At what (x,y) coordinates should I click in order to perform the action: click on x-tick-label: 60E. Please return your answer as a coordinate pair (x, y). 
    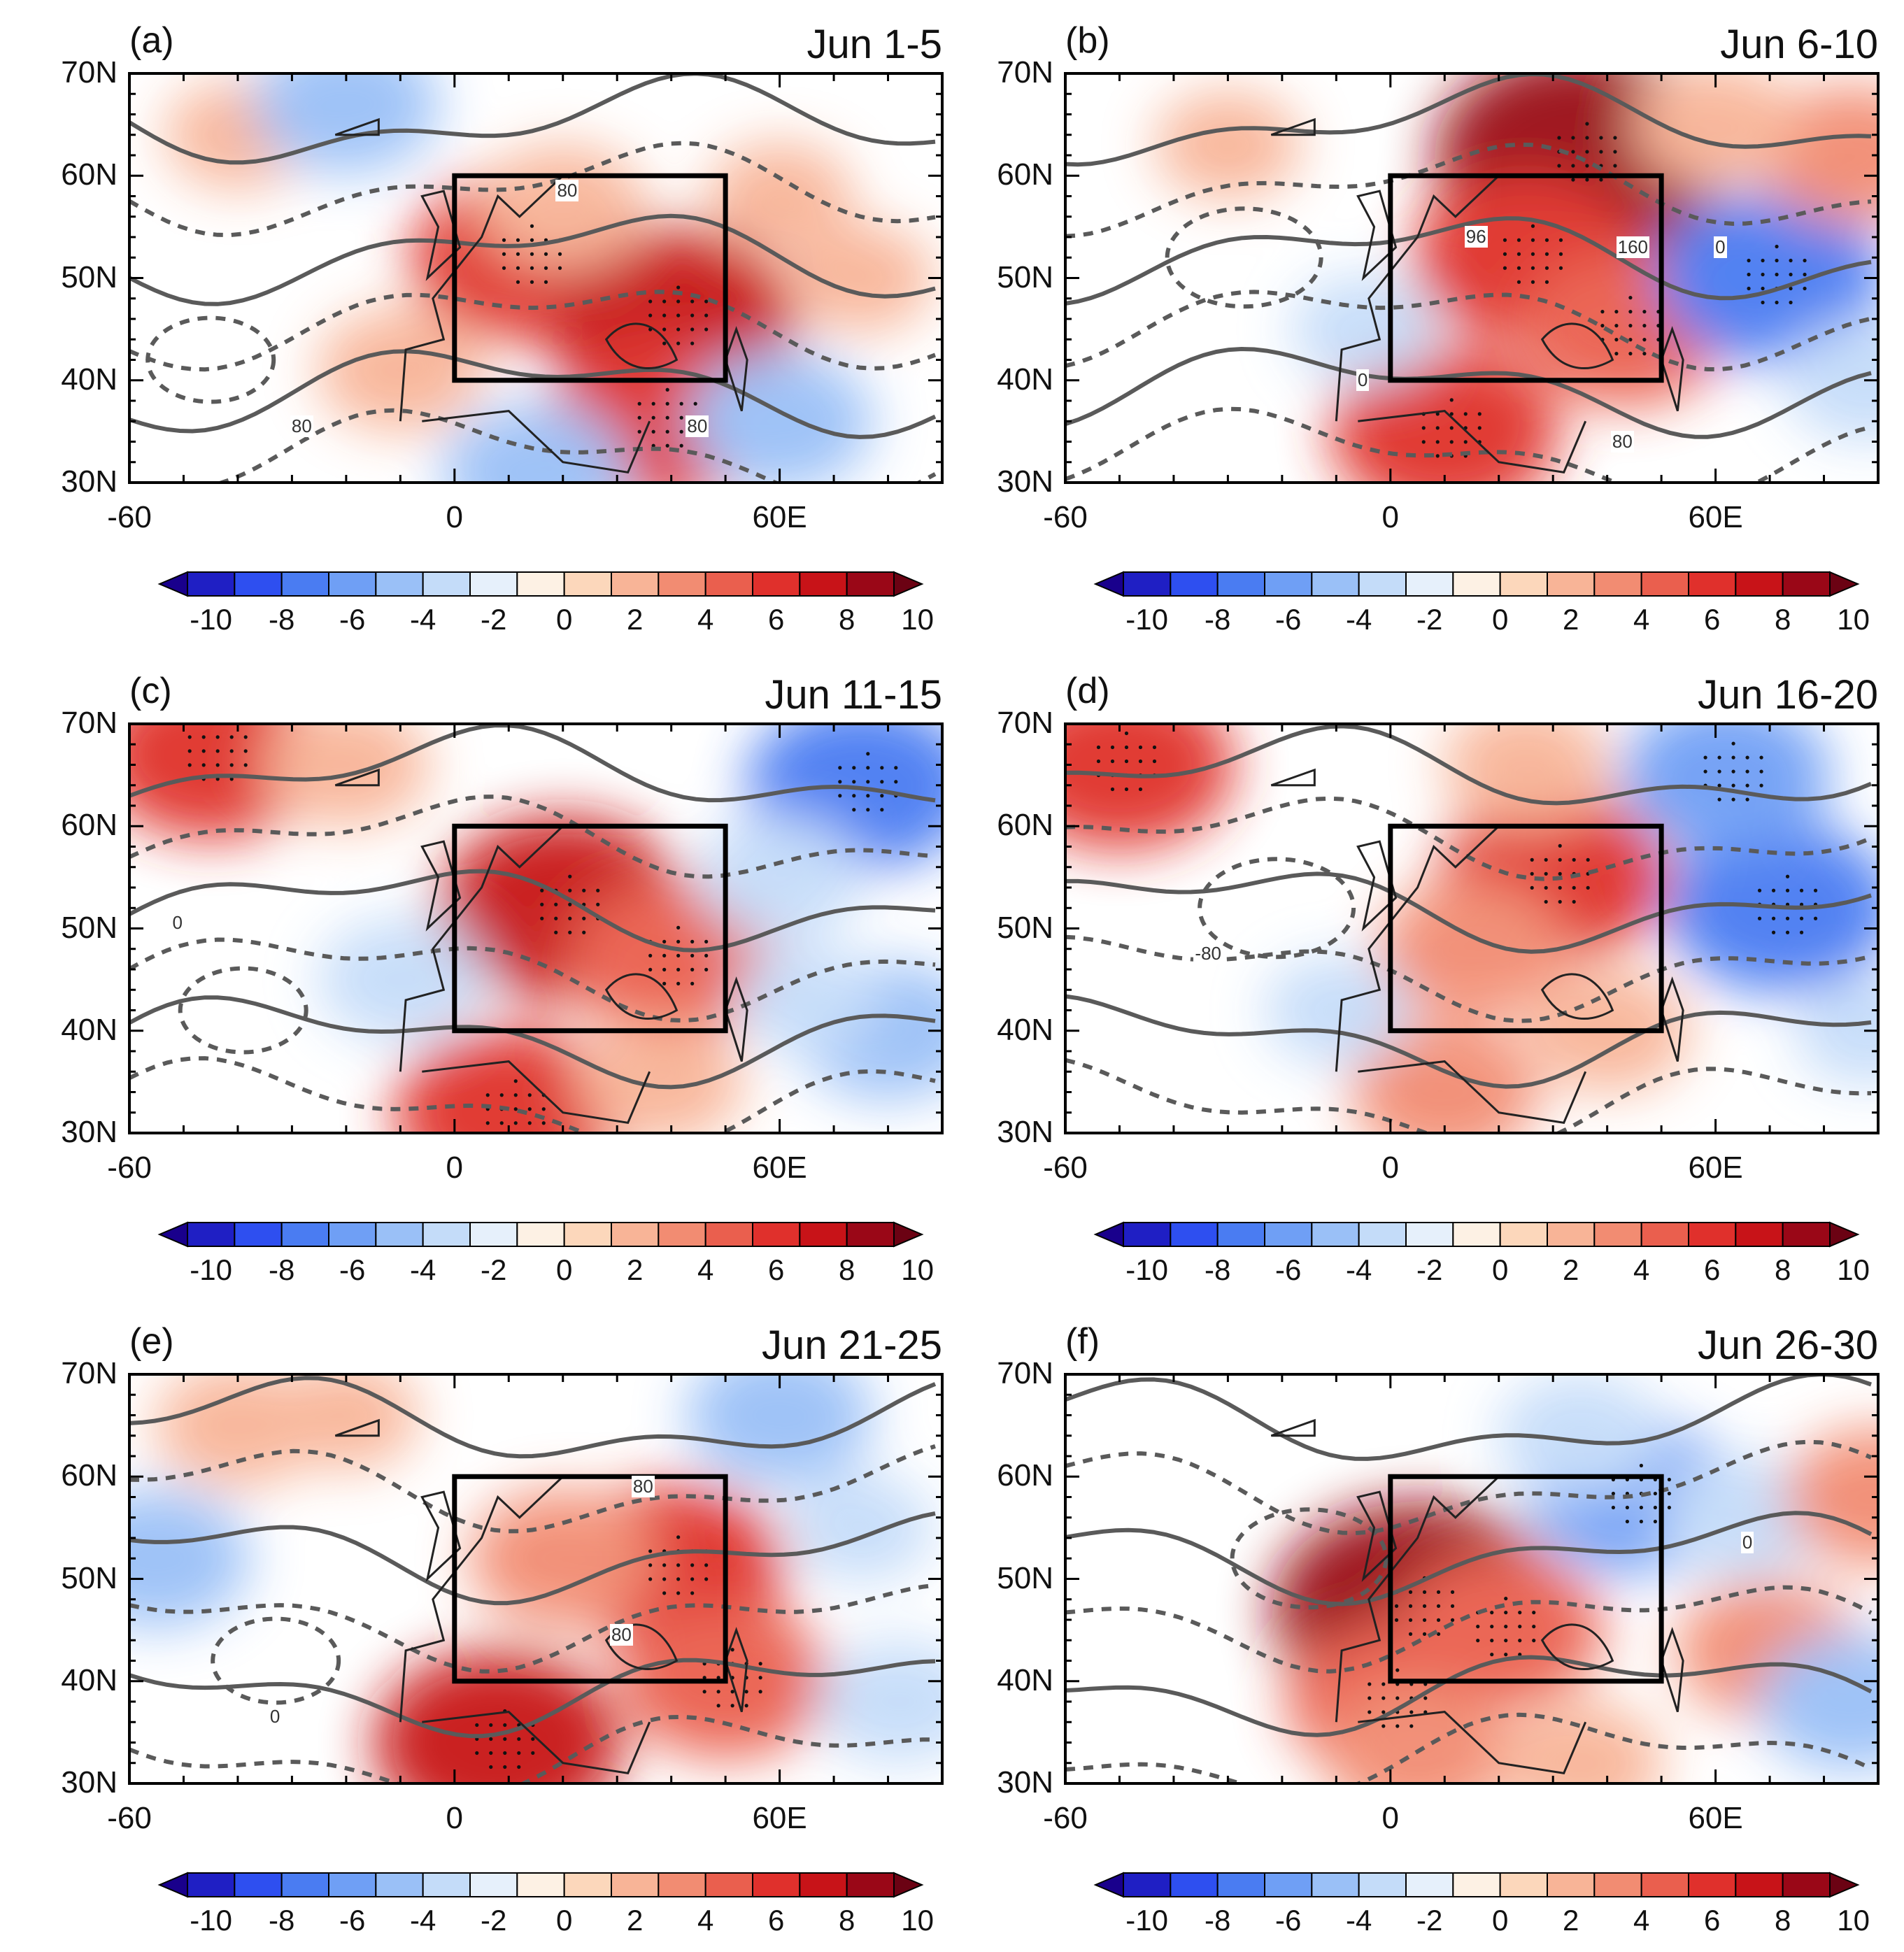
    Looking at the image, I should click on (779, 1818).